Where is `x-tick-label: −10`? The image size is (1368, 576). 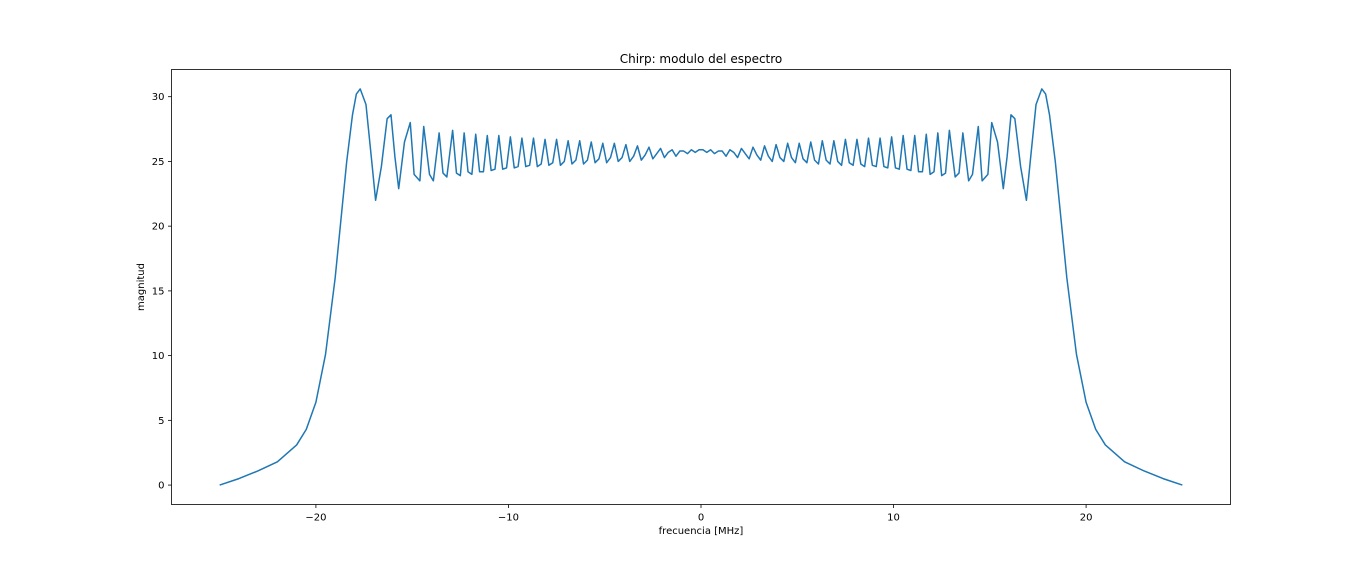 x-tick-label: −10 is located at coordinates (508, 518).